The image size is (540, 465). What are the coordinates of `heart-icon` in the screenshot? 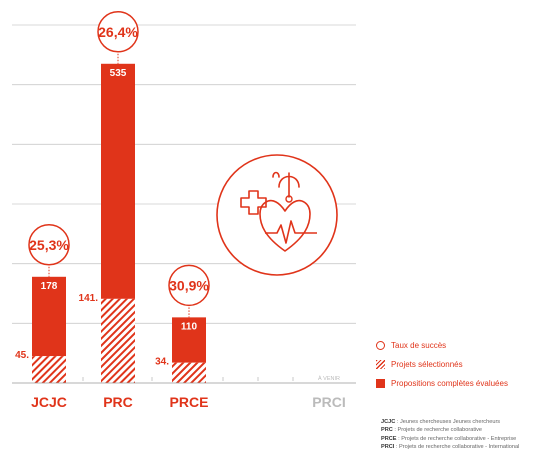 It's located at (285, 225).